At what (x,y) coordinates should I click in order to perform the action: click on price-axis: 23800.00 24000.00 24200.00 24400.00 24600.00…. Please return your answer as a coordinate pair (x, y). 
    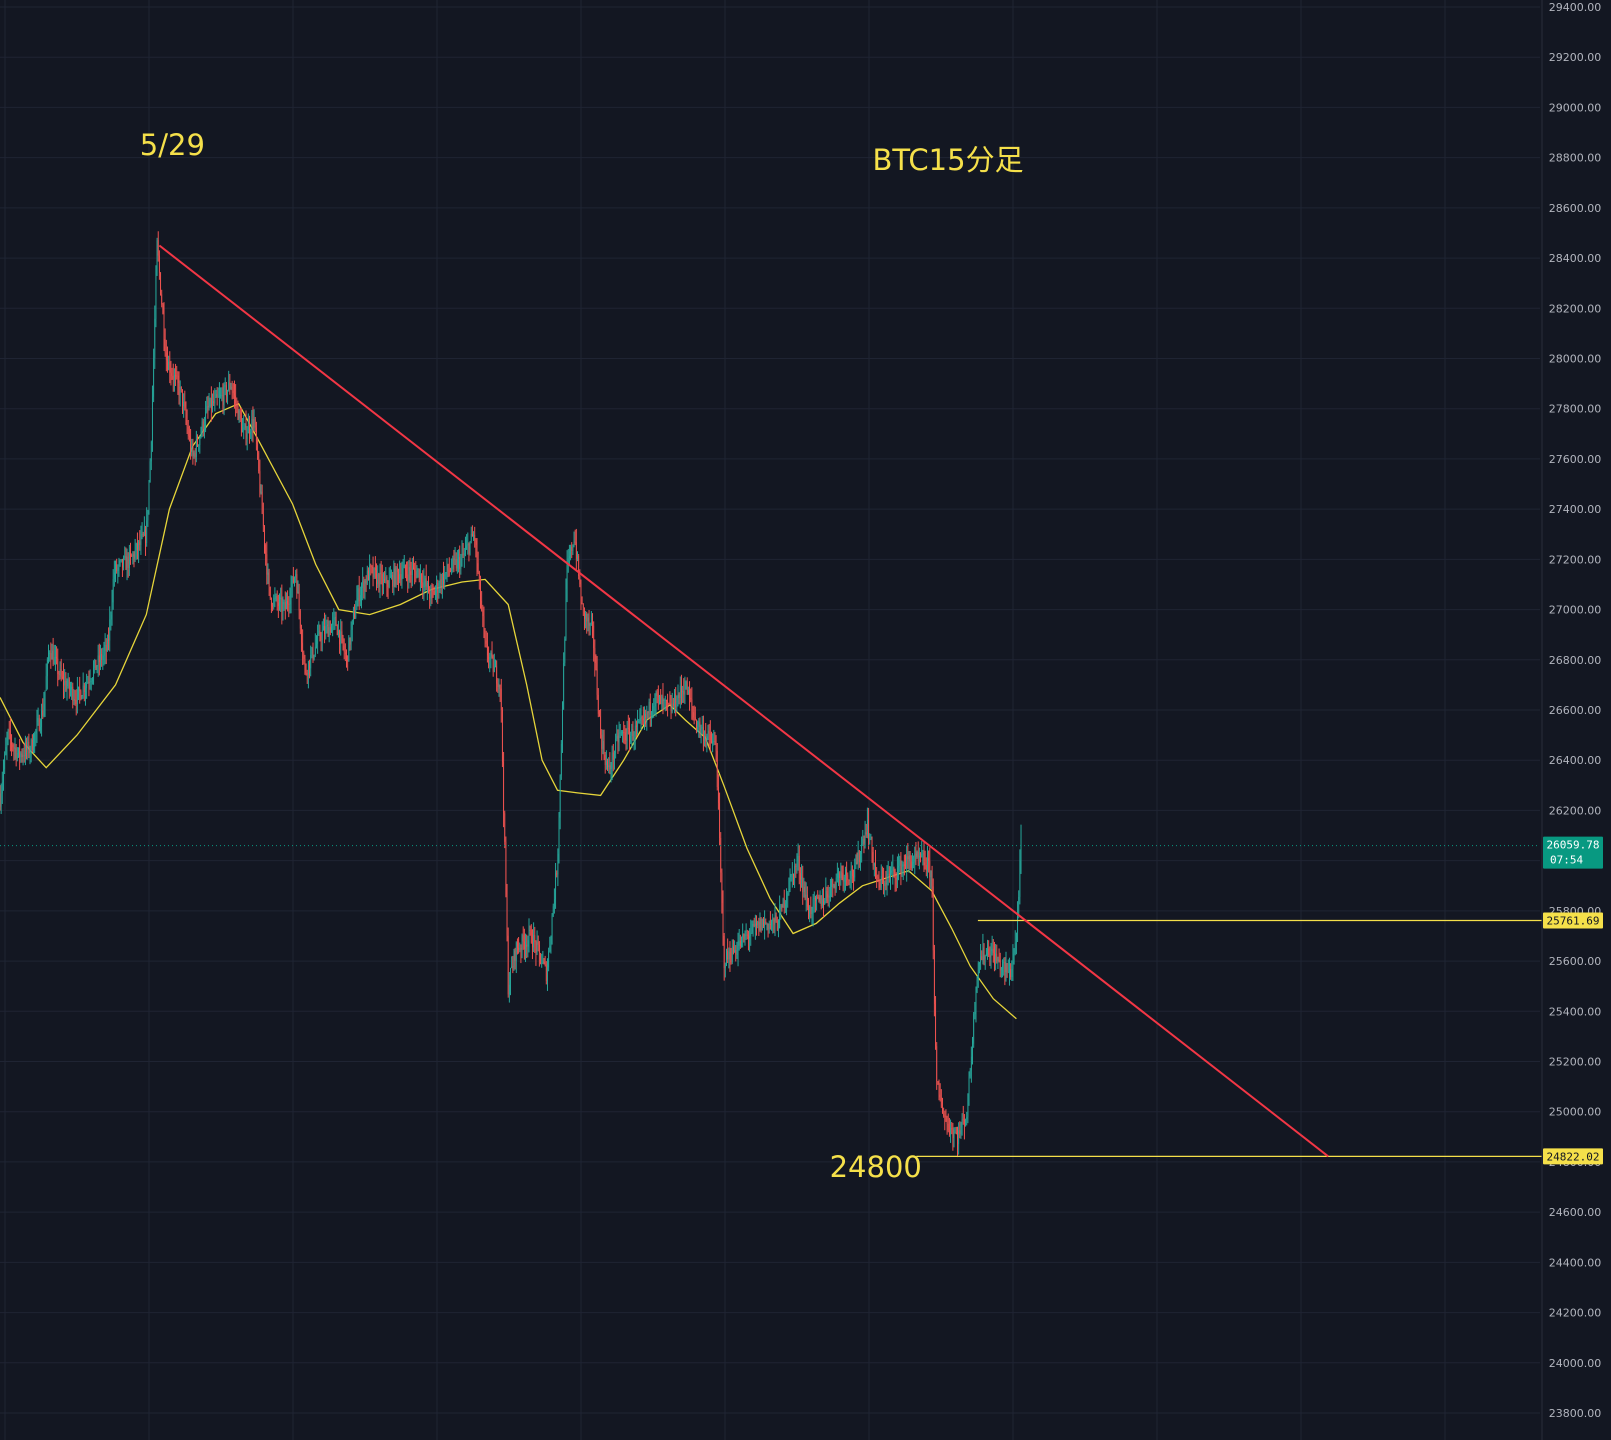
    Looking at the image, I should click on (1576, 720).